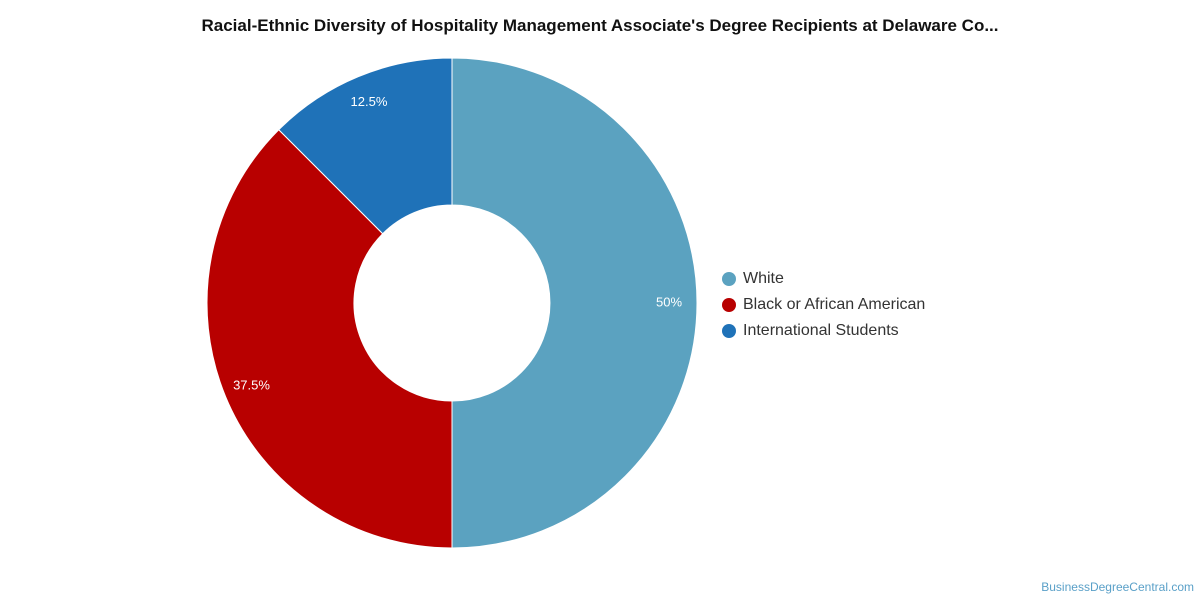 This screenshot has width=1200, height=600. Describe the element at coordinates (251, 384) in the screenshot. I see `slice-value-label: 37.5%` at that location.